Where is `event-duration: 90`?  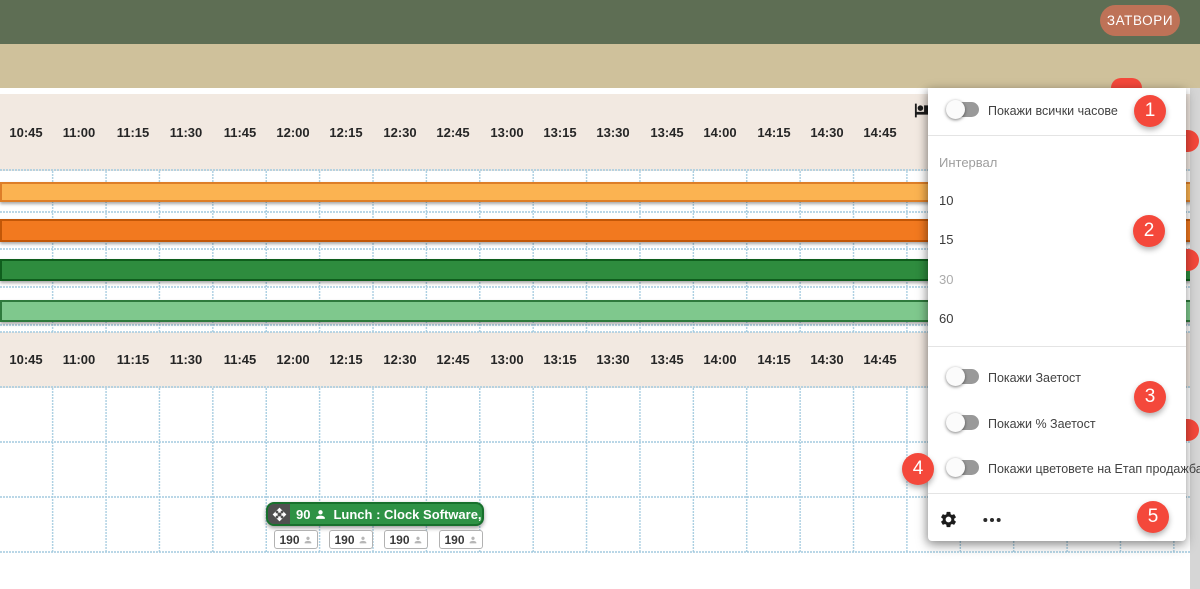
event-duration: 90 is located at coordinates (303, 514).